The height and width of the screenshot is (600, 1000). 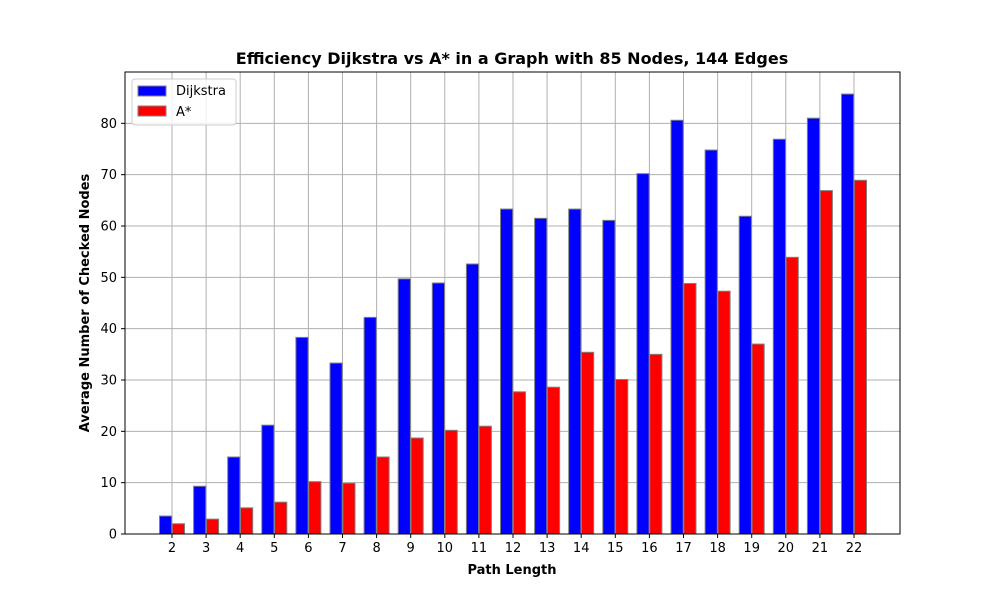 What do you see at coordinates (108, 483) in the screenshot?
I see `y-tick-label: 10` at bounding box center [108, 483].